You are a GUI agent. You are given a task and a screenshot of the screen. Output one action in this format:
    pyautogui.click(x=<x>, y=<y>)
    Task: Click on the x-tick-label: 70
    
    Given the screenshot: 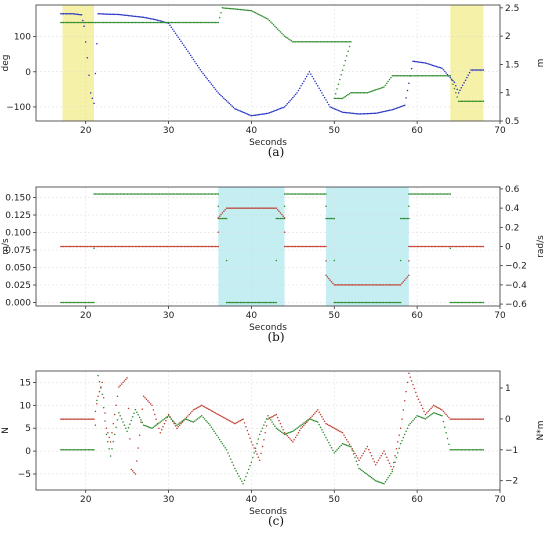 What is the action you would take?
    pyautogui.click(x=500, y=316)
    